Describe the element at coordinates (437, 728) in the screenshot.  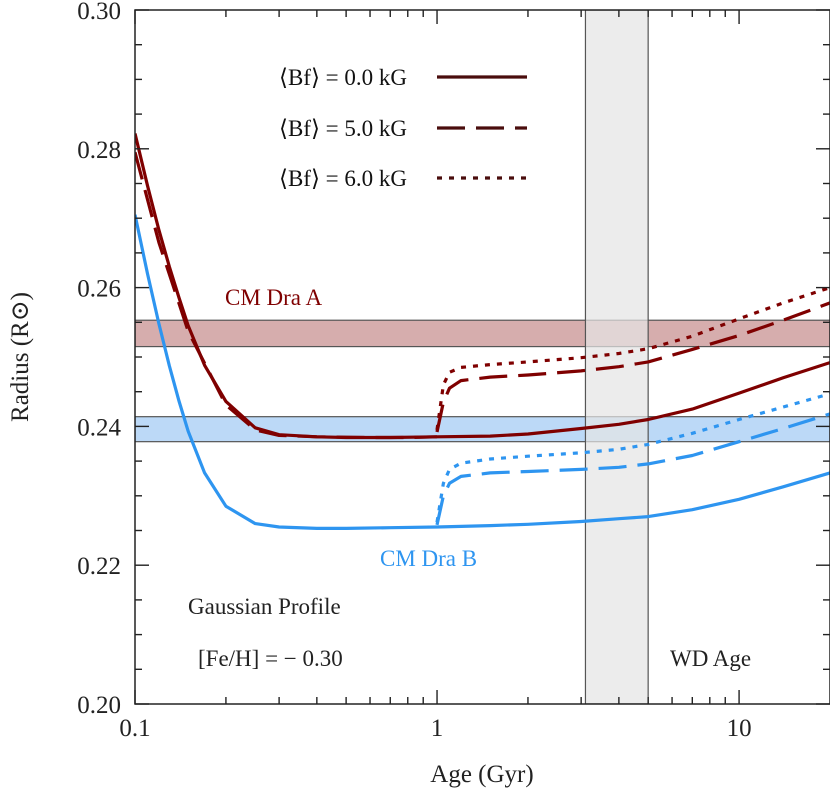
I see `x-tick-label: 1` at that location.